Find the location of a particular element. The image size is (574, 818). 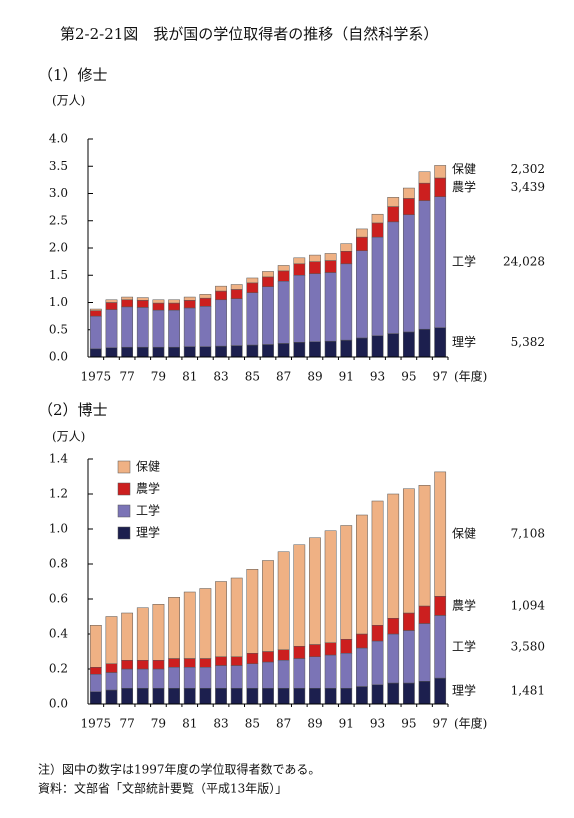

legend-label: 保健 is located at coordinates (148, 467).